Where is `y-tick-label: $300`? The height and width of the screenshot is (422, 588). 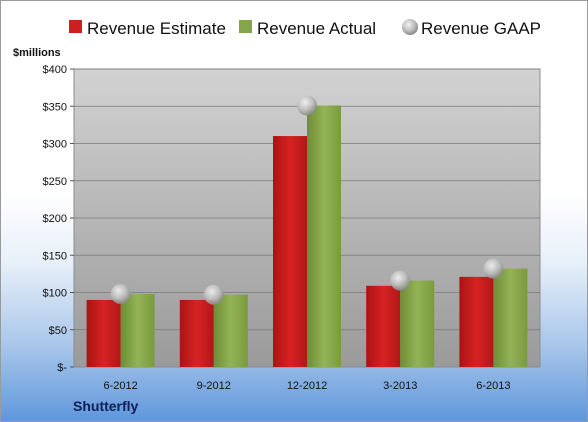
y-tick-label: $300 is located at coordinates (55, 145).